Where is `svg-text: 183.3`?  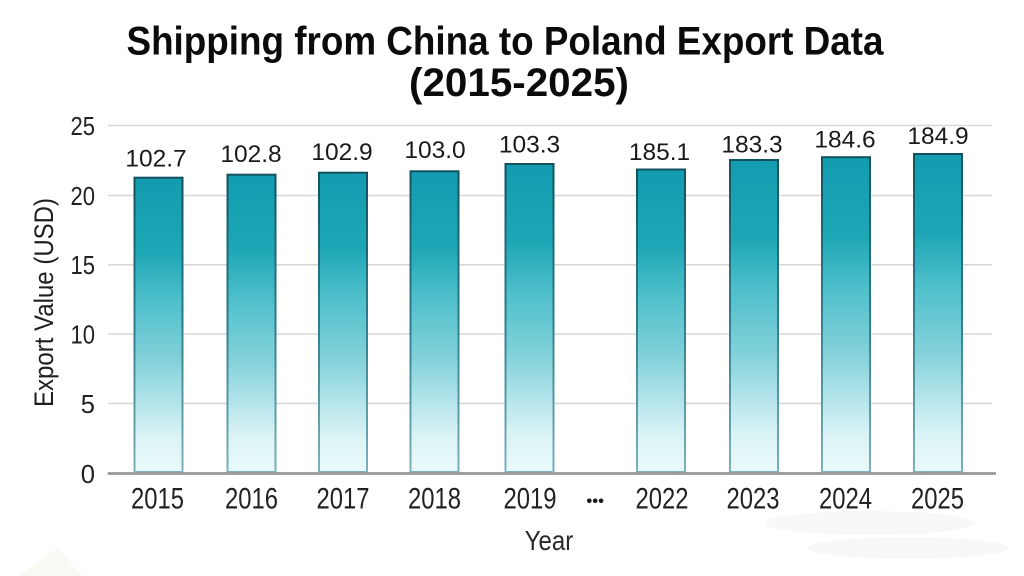
svg-text: 183.3 is located at coordinates (751, 144).